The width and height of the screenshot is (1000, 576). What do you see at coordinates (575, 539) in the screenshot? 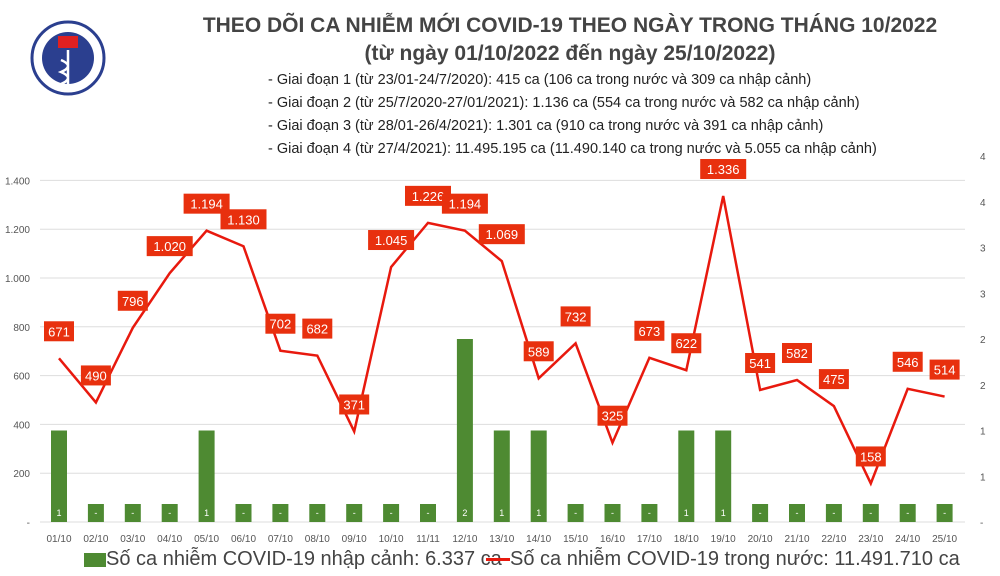
I see `x-tick-label: 15/10` at bounding box center [575, 539].